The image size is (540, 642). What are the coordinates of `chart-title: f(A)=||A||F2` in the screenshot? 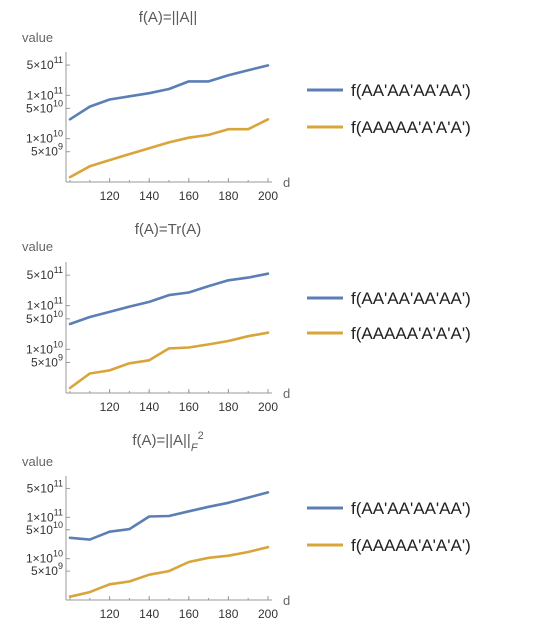 It's located at (167, 442).